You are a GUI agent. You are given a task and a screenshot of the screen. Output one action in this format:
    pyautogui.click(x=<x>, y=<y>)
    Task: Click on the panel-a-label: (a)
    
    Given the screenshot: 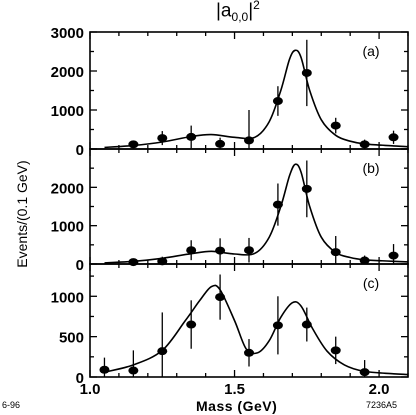 What is the action you would take?
    pyautogui.click(x=370, y=51)
    